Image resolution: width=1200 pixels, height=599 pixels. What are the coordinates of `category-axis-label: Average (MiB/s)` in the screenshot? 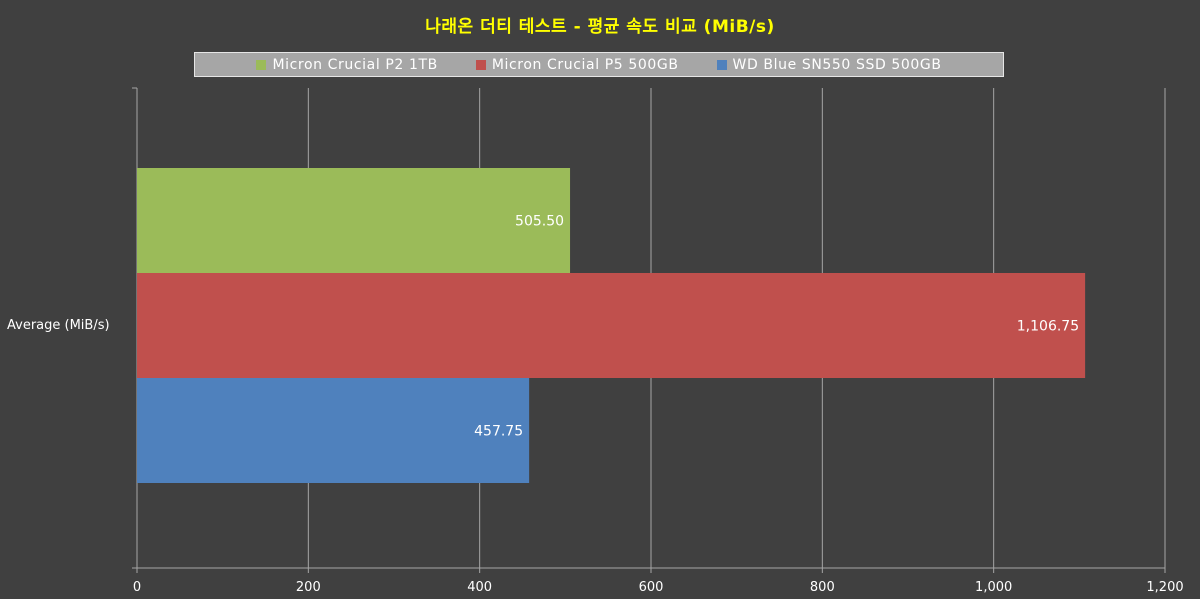 It's located at (58, 325).